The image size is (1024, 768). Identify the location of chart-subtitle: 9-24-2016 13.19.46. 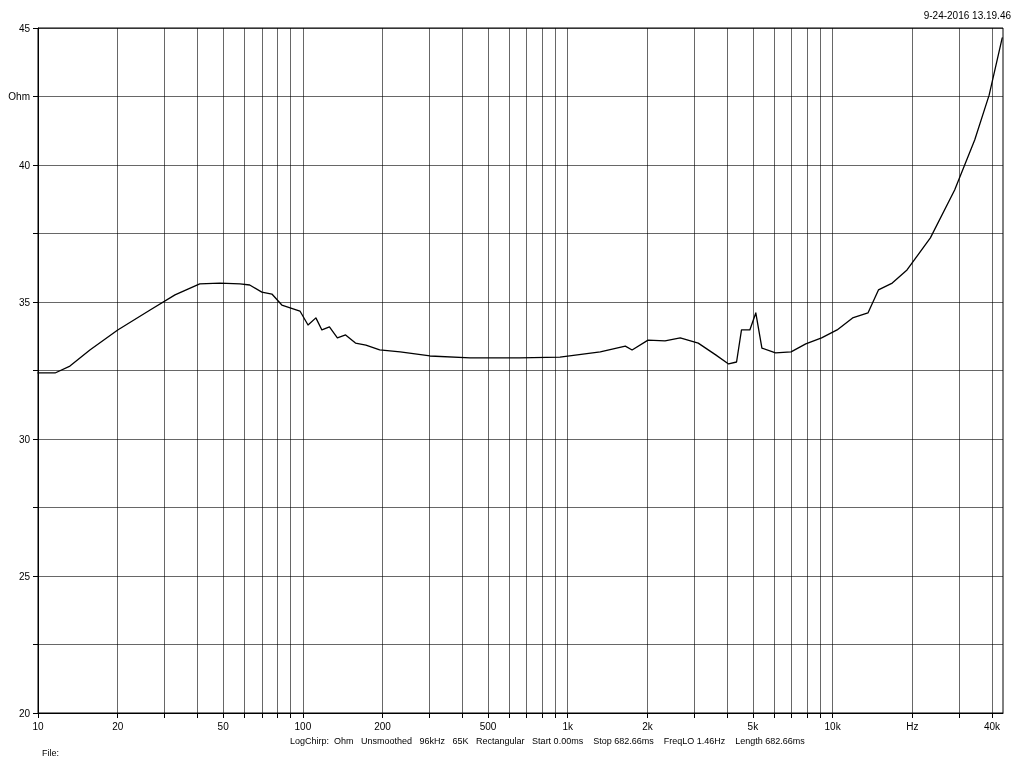
(967, 15).